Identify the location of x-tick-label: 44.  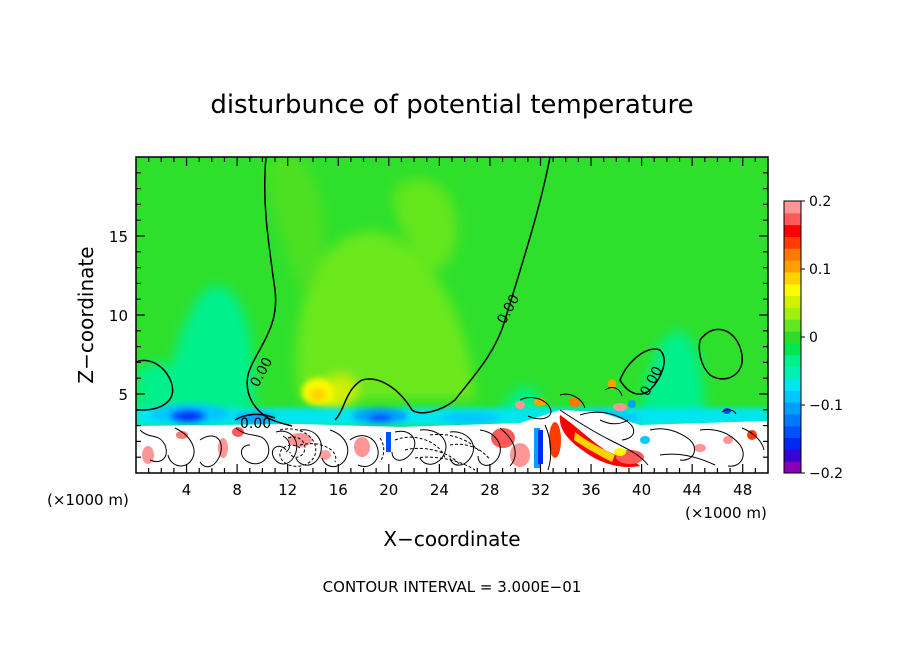
(692, 490).